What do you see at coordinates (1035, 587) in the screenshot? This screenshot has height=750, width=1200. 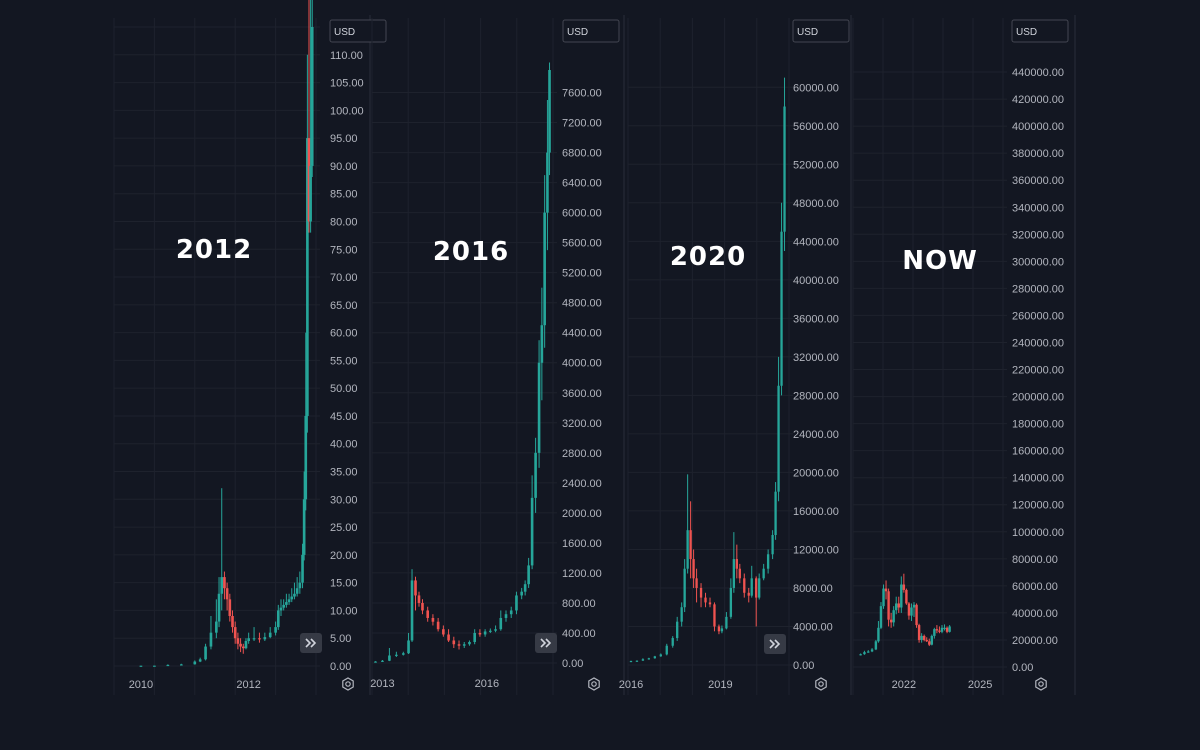 I see `y-tick-label: 60000.00` at bounding box center [1035, 587].